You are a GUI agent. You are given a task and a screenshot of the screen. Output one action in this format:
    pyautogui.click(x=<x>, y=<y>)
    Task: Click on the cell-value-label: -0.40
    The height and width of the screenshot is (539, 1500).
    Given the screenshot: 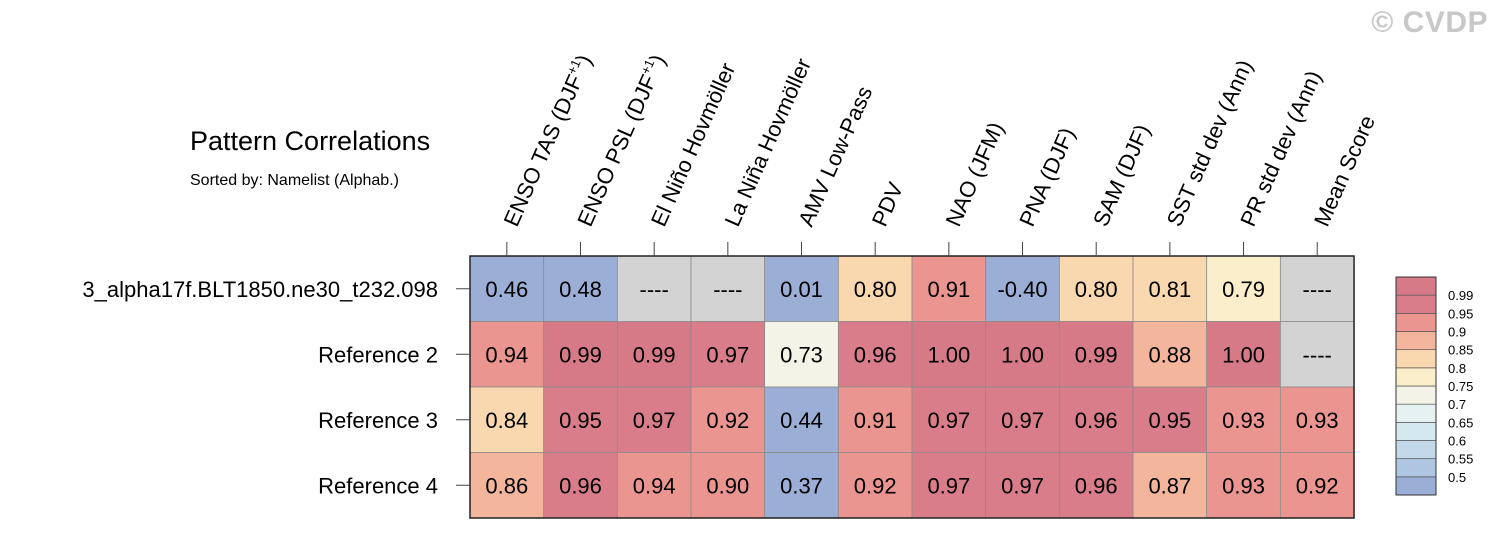 What is the action you would take?
    pyautogui.click(x=1022, y=289)
    